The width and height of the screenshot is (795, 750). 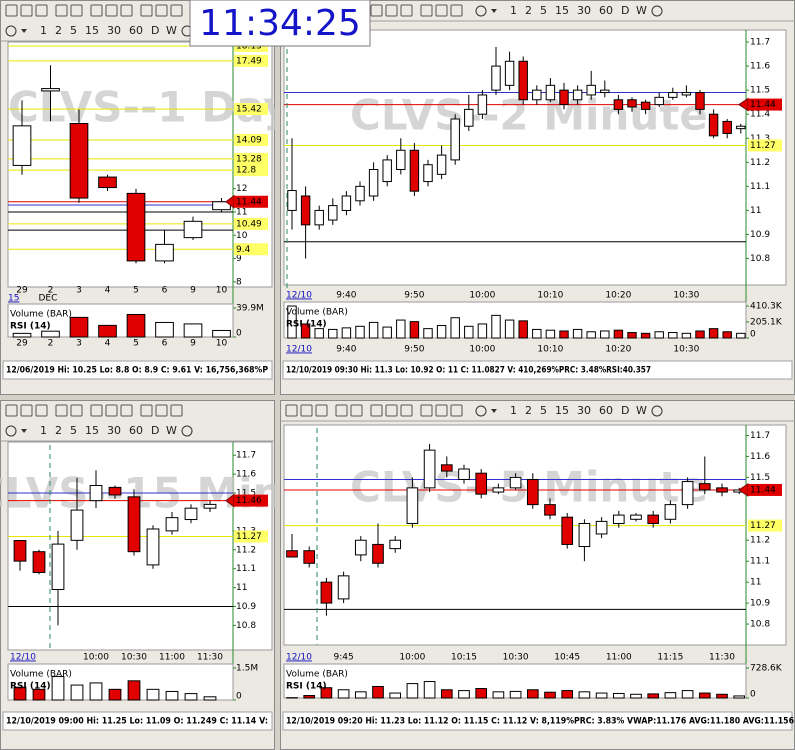 I want to click on period-link: 15, so click(x=13, y=299).